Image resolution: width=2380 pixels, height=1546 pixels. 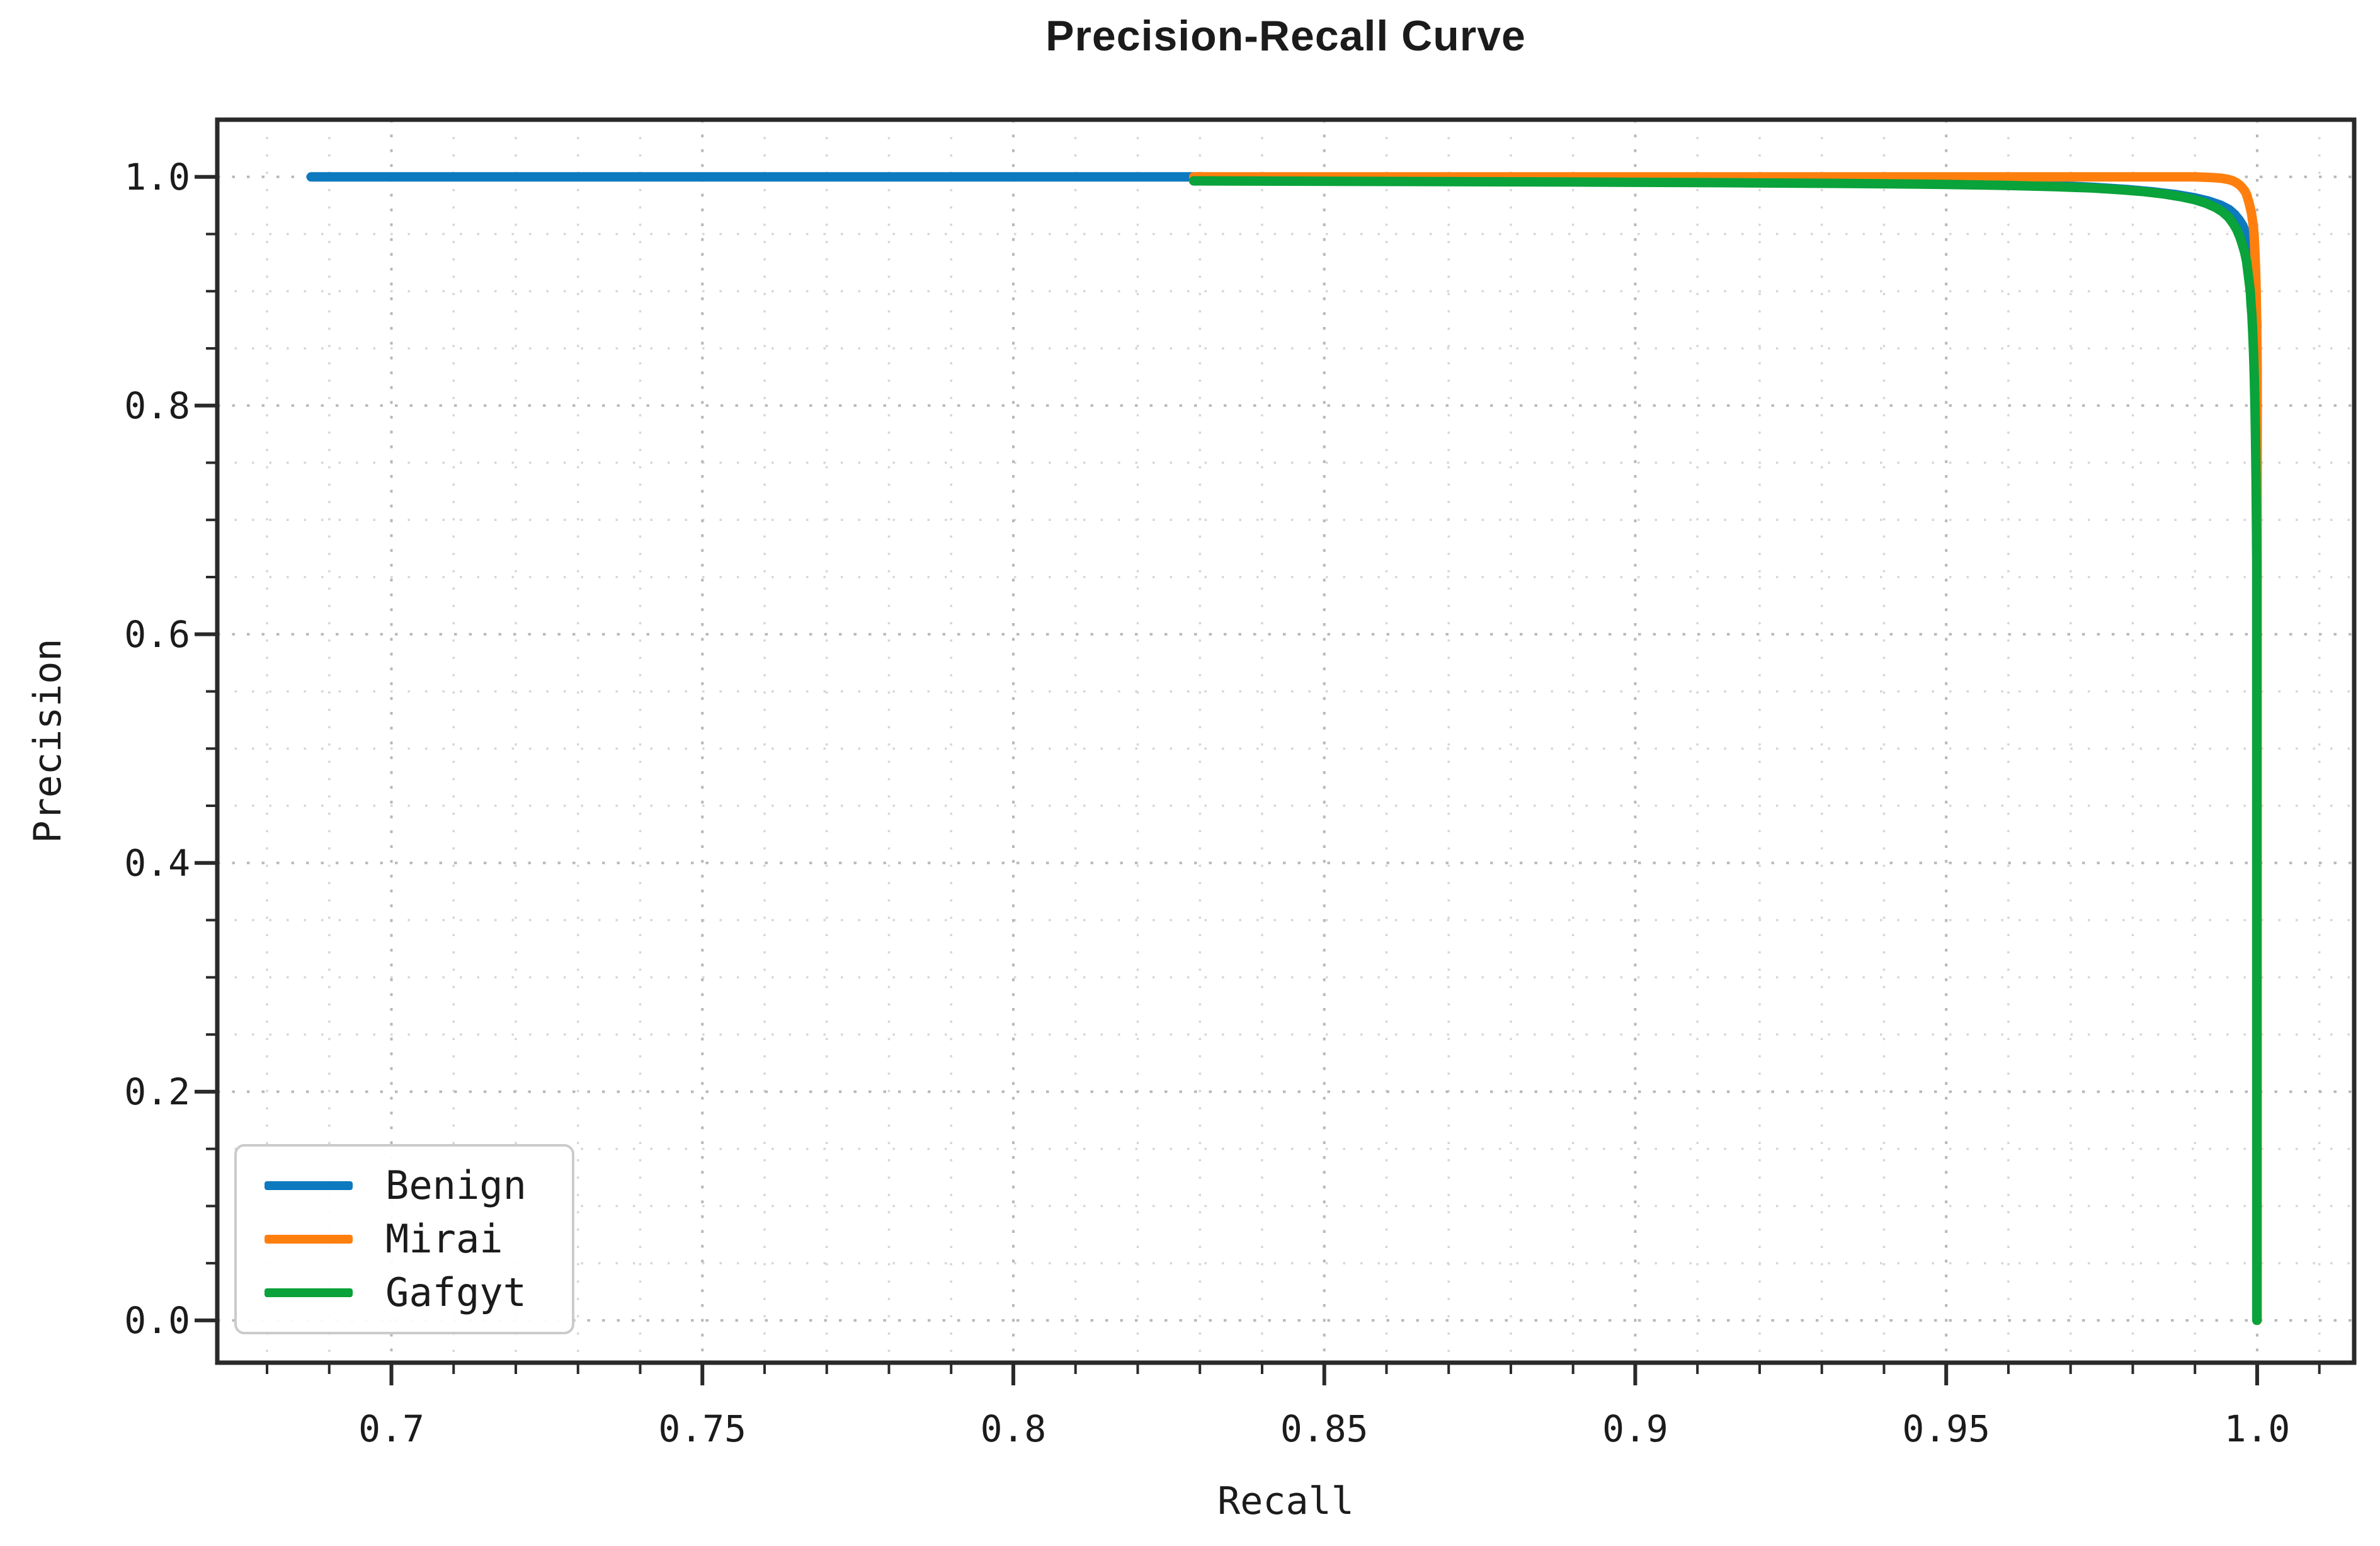 I want to click on y-tick-label: 0.8, so click(x=157, y=405).